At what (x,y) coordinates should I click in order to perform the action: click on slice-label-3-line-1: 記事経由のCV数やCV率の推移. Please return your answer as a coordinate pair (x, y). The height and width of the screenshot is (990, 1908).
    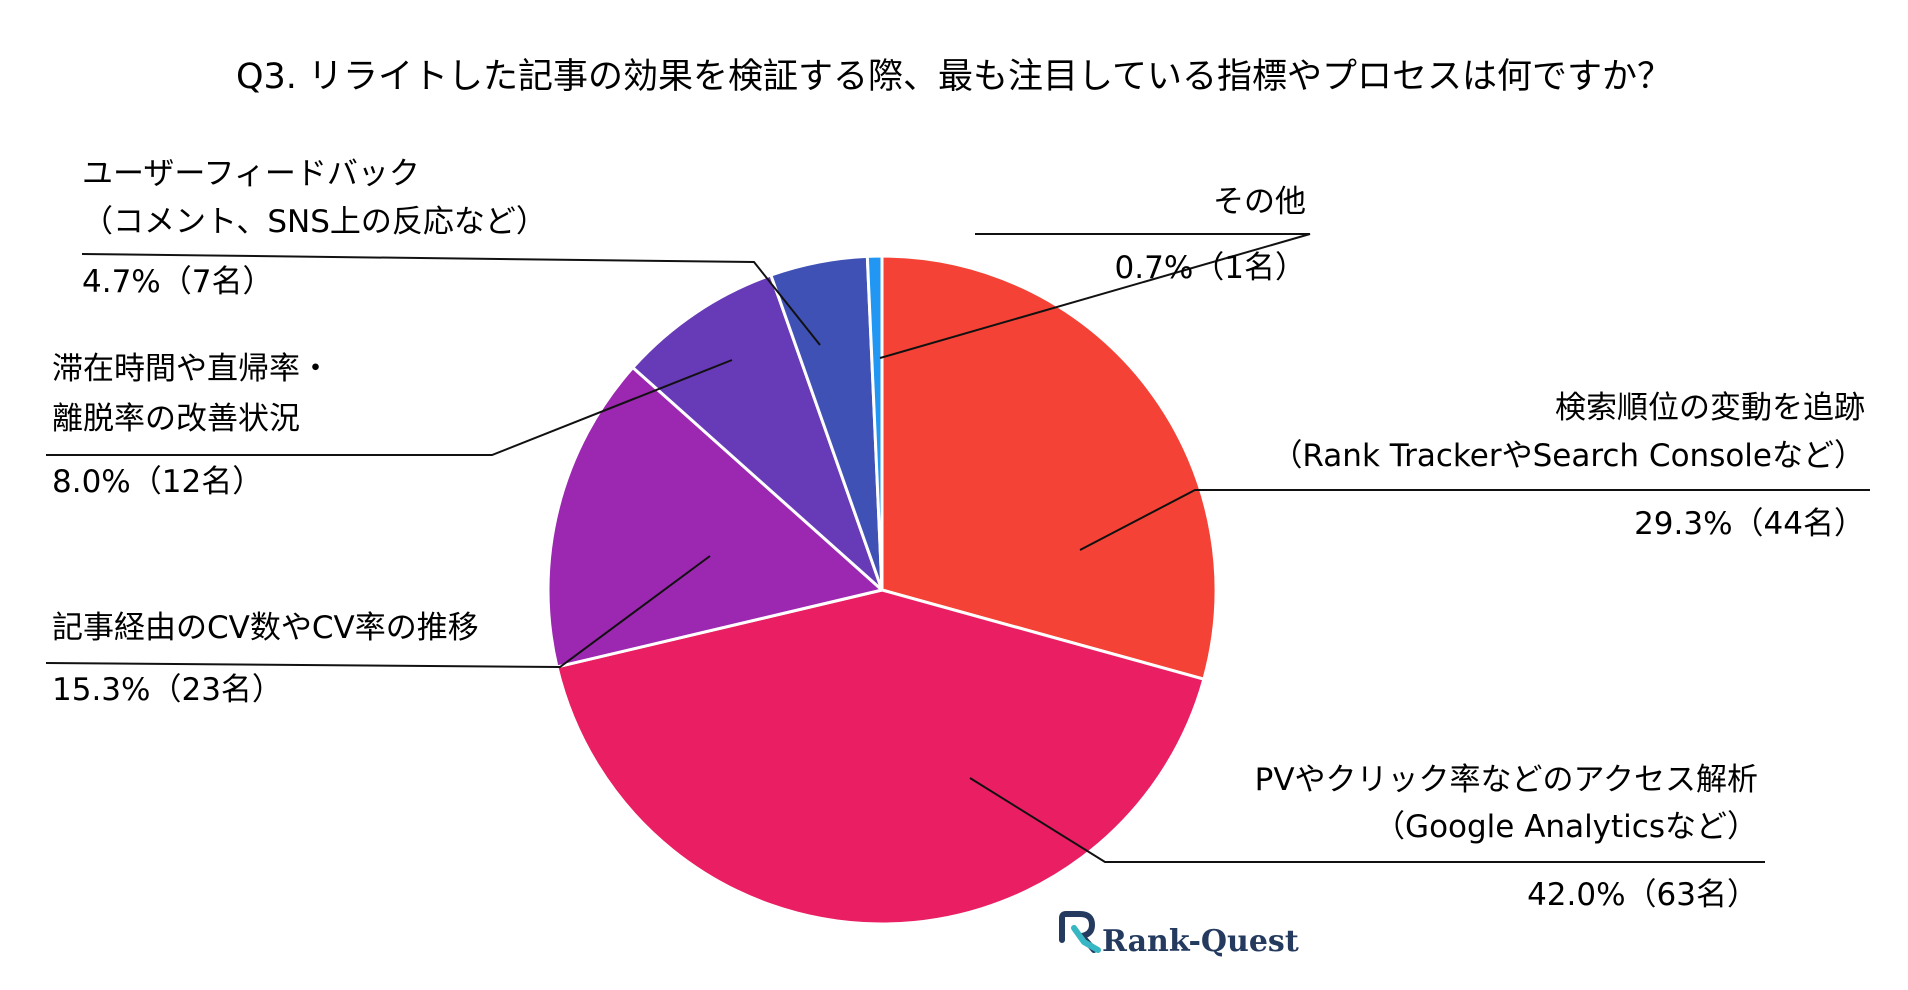
    Looking at the image, I should click on (265, 628).